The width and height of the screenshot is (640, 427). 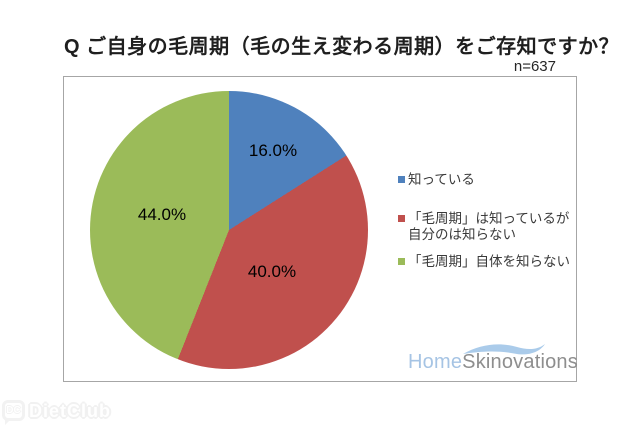 I want to click on legend-item-does-not-know: 「毛周期」自体を知らない, so click(x=485, y=262).